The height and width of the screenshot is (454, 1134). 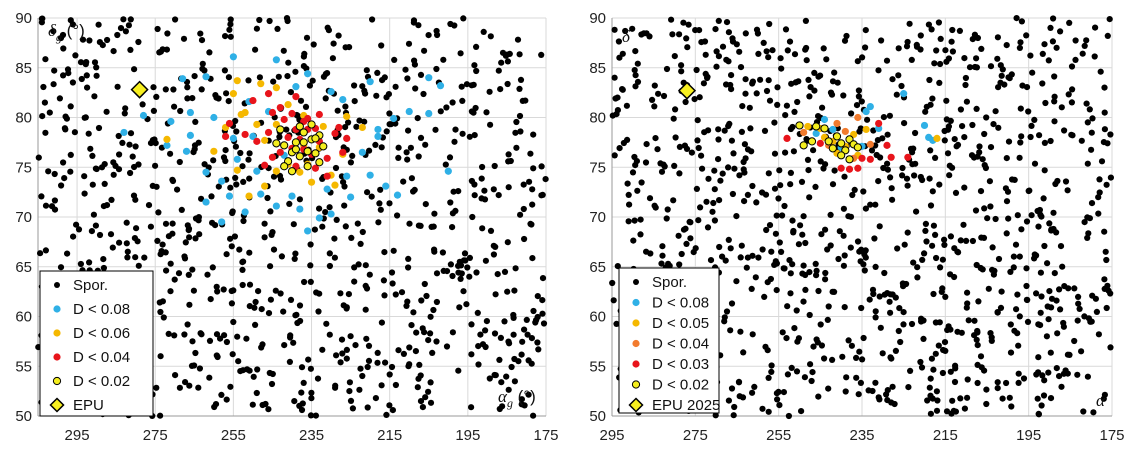 I want to click on legend-marker-epu, so click(x=57, y=405).